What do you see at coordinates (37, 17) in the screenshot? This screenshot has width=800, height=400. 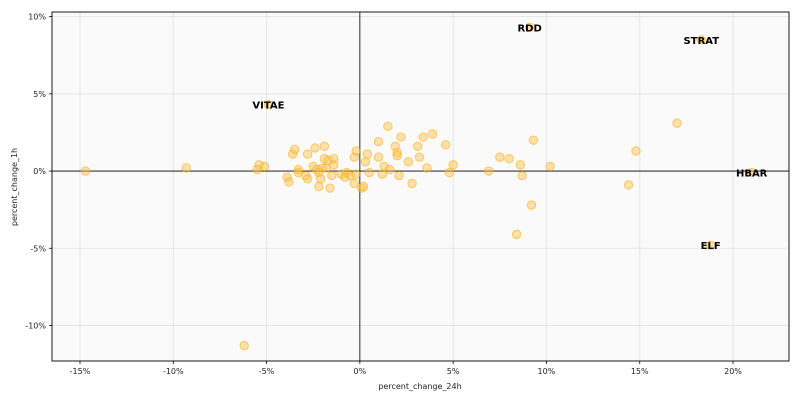 I see `y-tick-label: 10%` at bounding box center [37, 17].